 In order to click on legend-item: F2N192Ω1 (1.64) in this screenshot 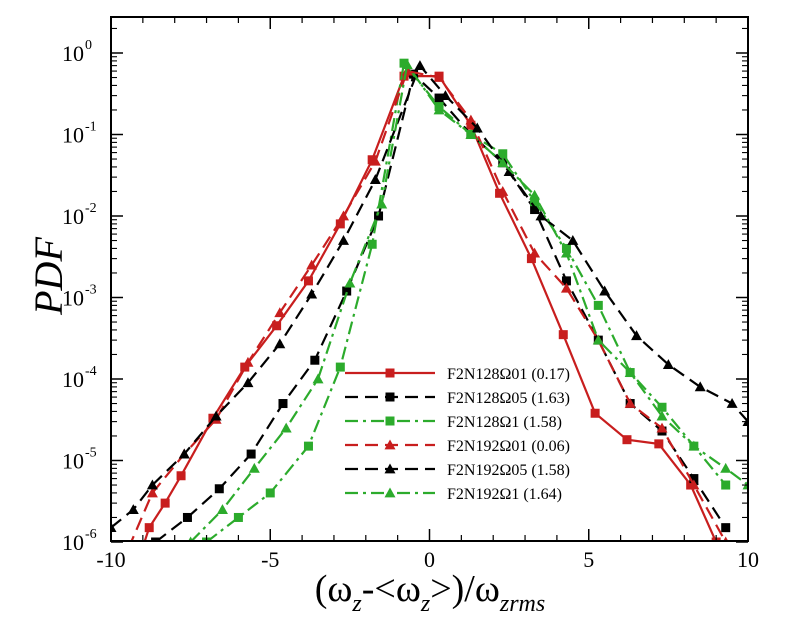, I will do `click(453, 494)`.